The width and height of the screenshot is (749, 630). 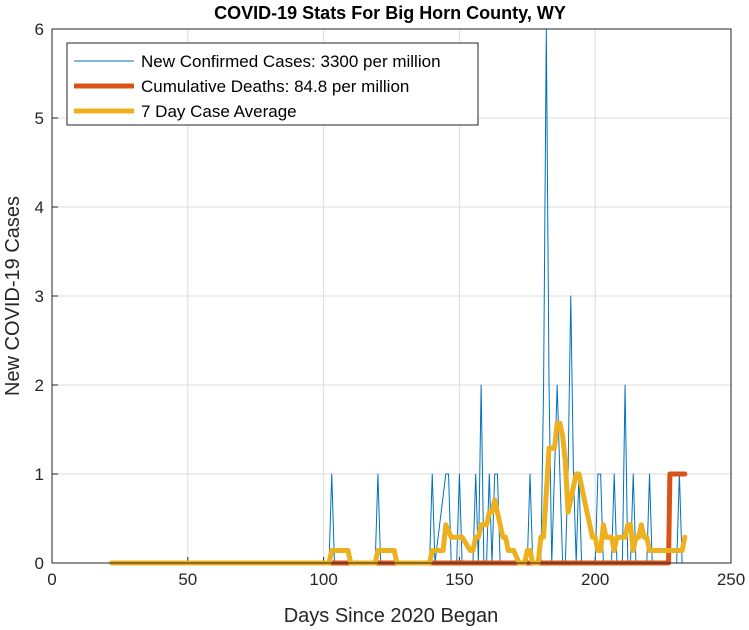 What do you see at coordinates (323, 579) in the screenshot?
I see `x-tick-label: 100` at bounding box center [323, 579].